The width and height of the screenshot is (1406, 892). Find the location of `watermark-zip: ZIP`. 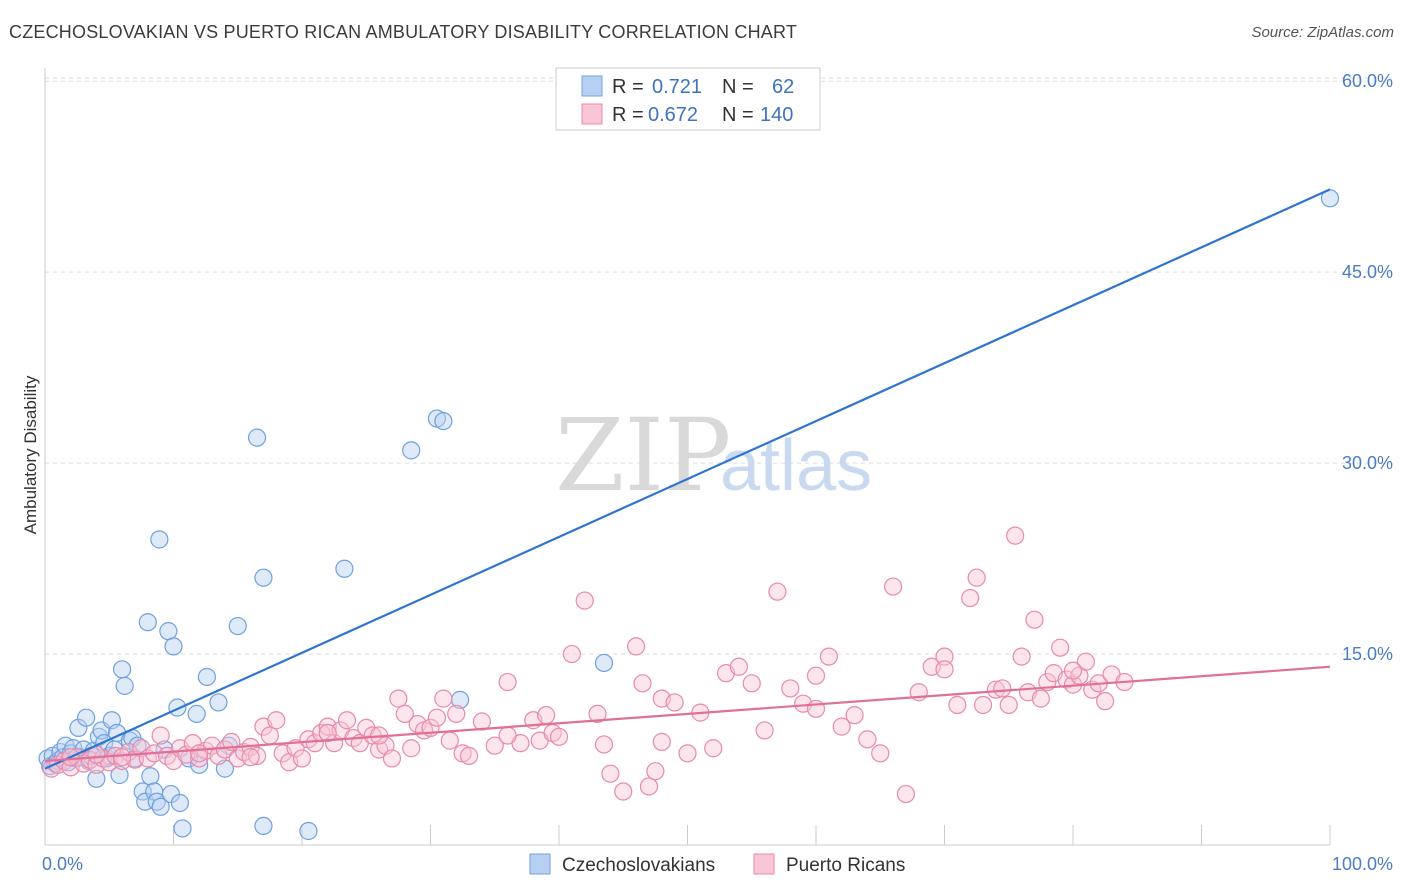

watermark-zip: ZIP is located at coordinates (643, 455).